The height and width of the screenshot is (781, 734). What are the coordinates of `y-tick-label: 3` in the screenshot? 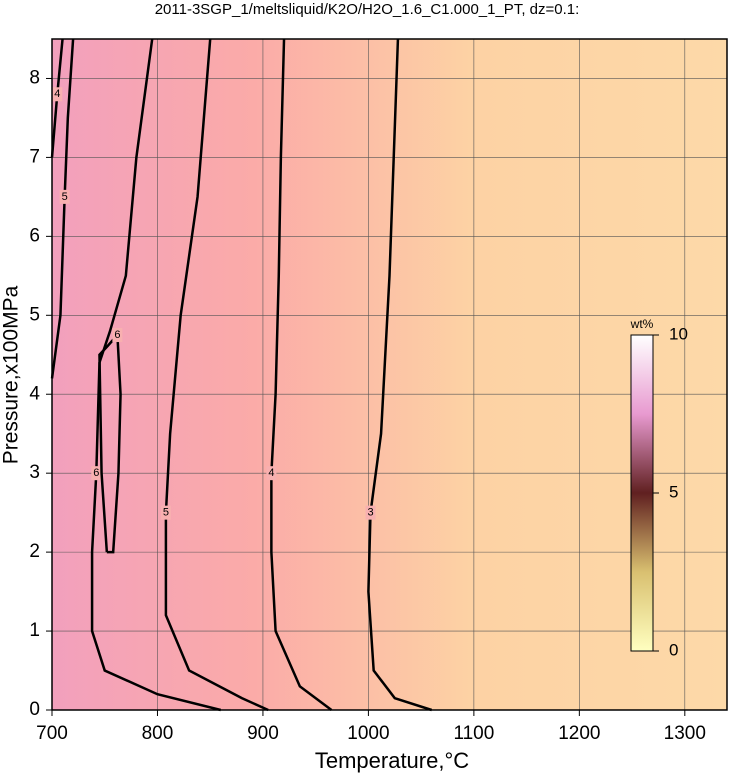 It's located at (34, 472).